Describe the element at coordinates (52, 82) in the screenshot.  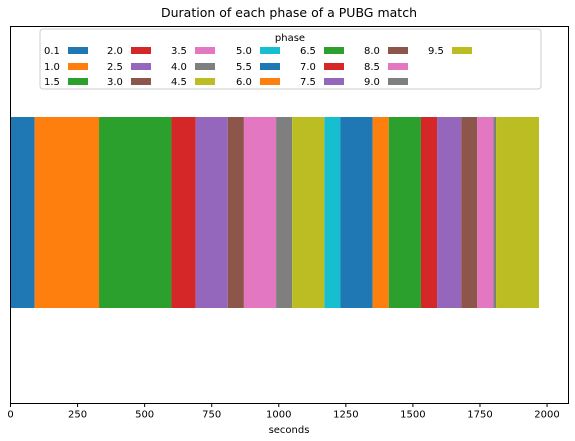
I see `legend-label: 1.5` at that location.